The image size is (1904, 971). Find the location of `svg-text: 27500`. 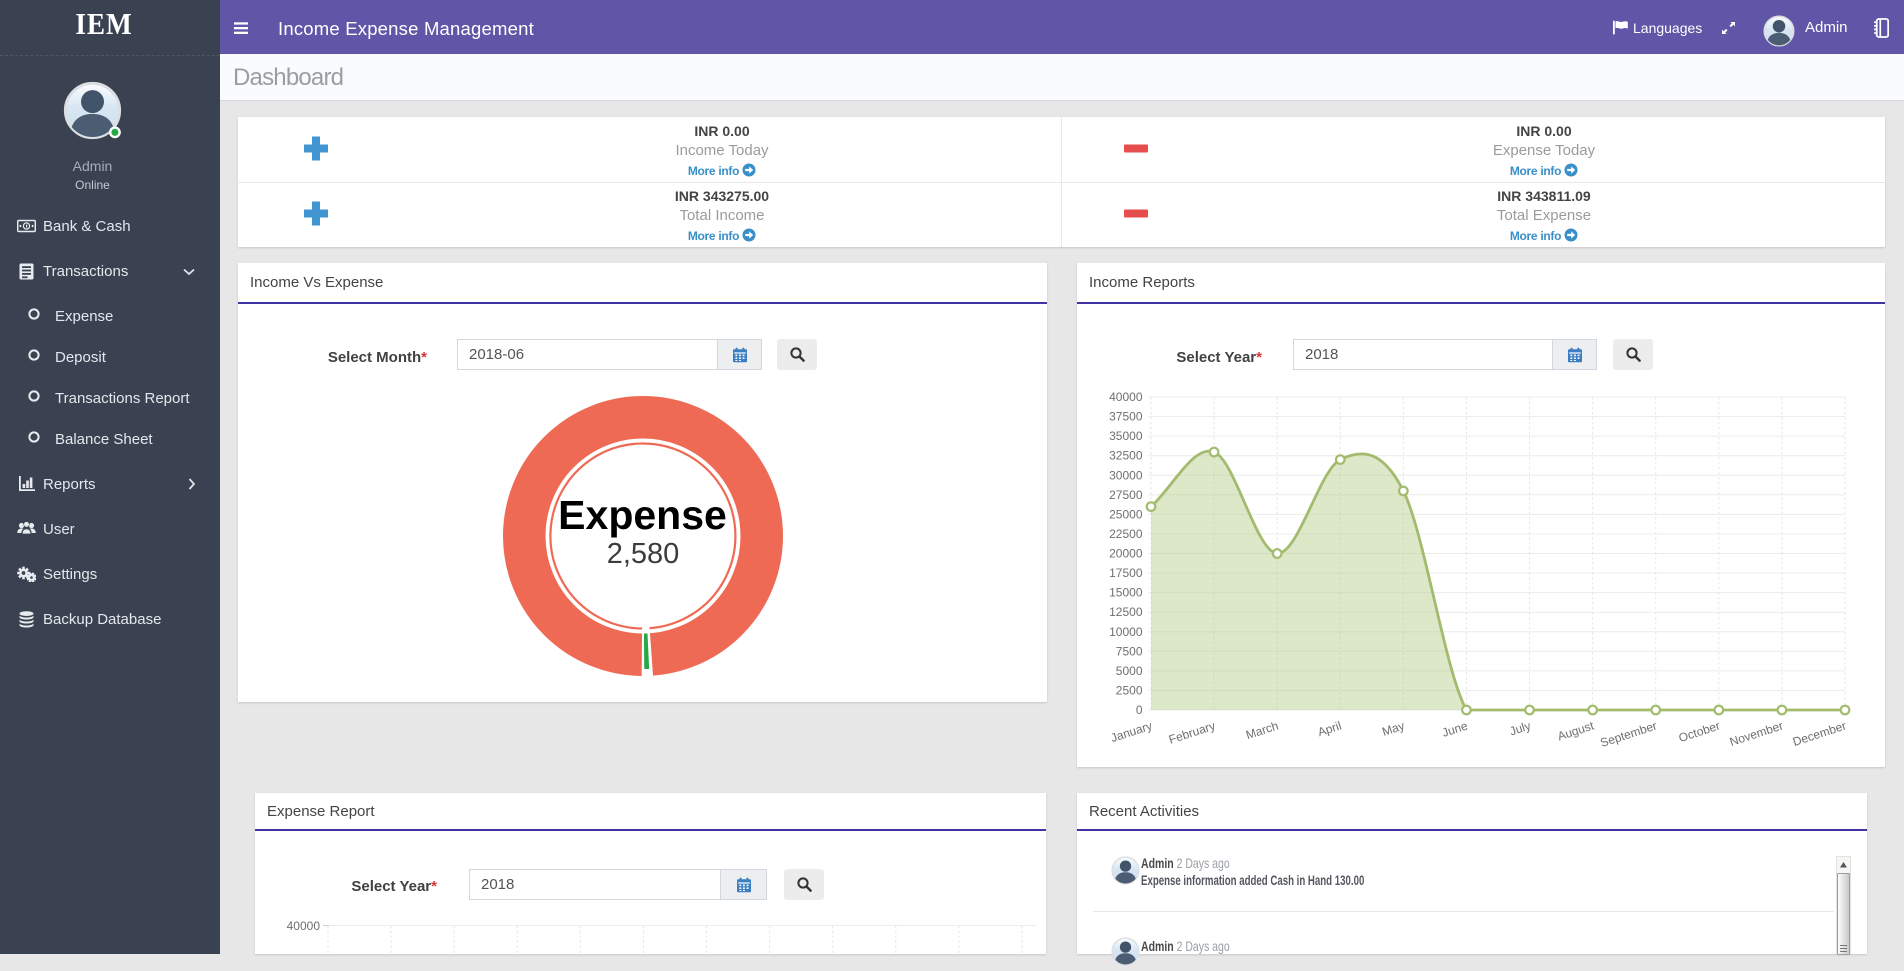

svg-text: 27500 is located at coordinates (1126, 495).